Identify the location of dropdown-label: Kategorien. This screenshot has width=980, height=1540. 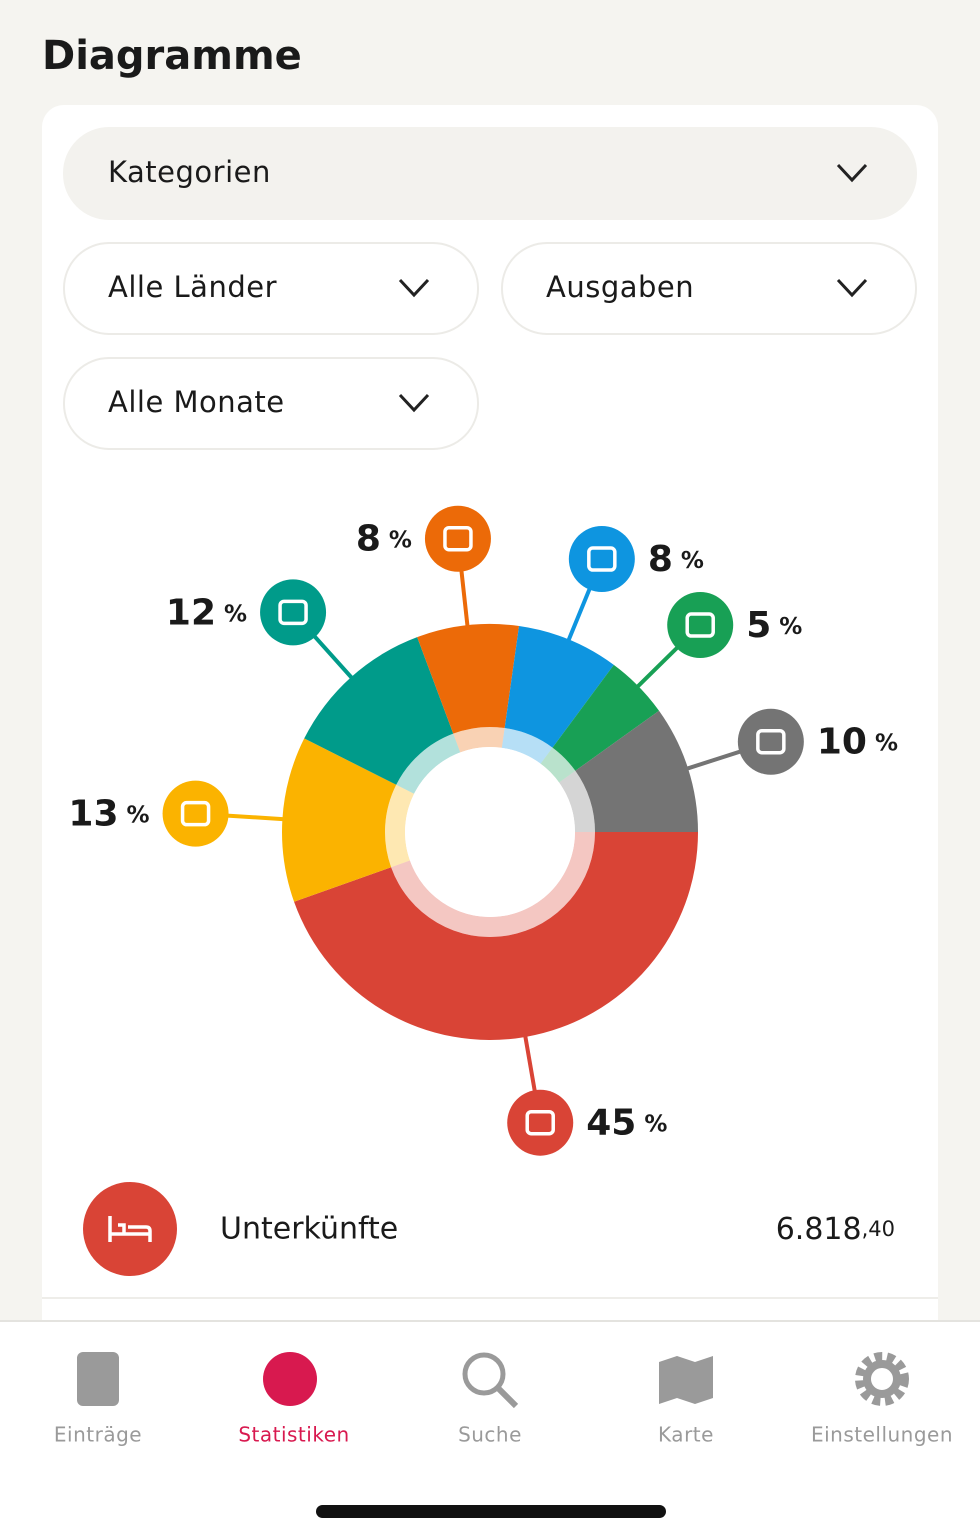
(189, 172).